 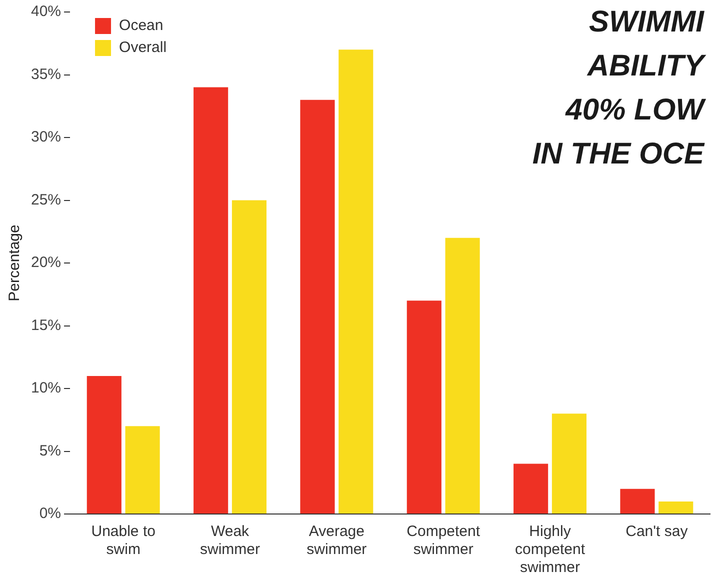 I want to click on x-tick-label: Unable to swim, so click(x=123, y=540).